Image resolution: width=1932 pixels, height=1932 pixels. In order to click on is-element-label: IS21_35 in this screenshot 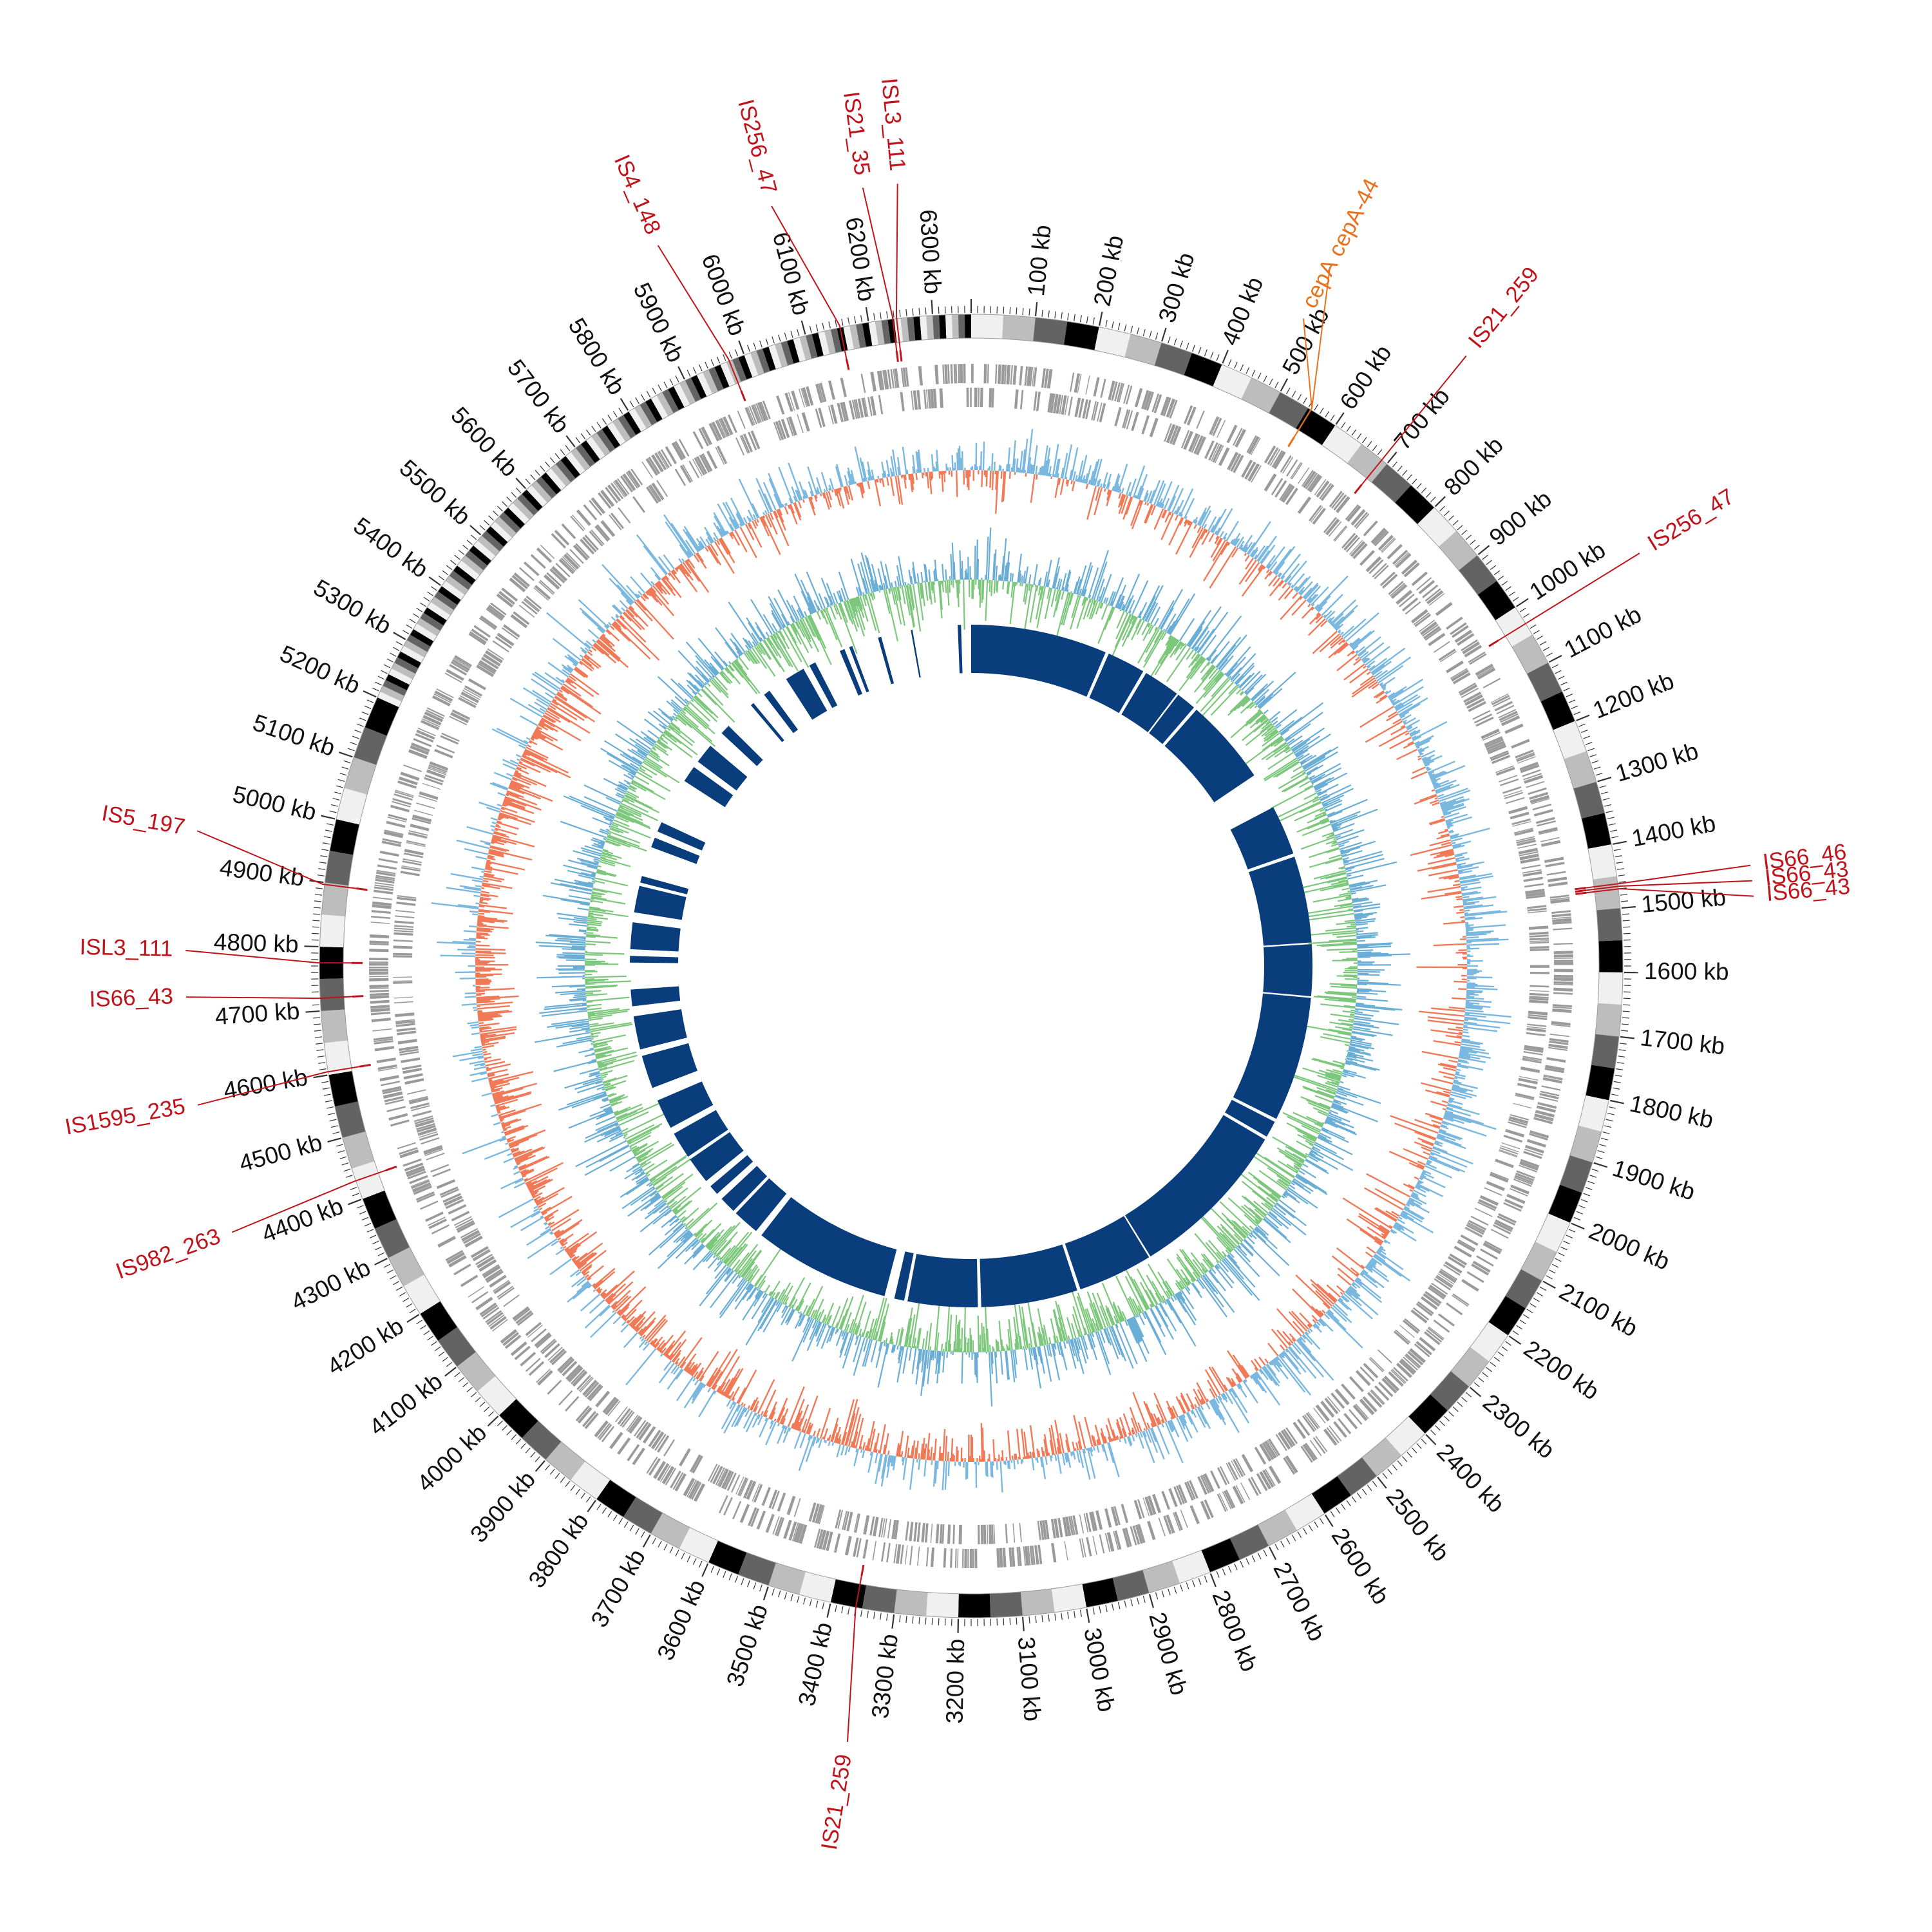, I will do `click(856, 133)`.